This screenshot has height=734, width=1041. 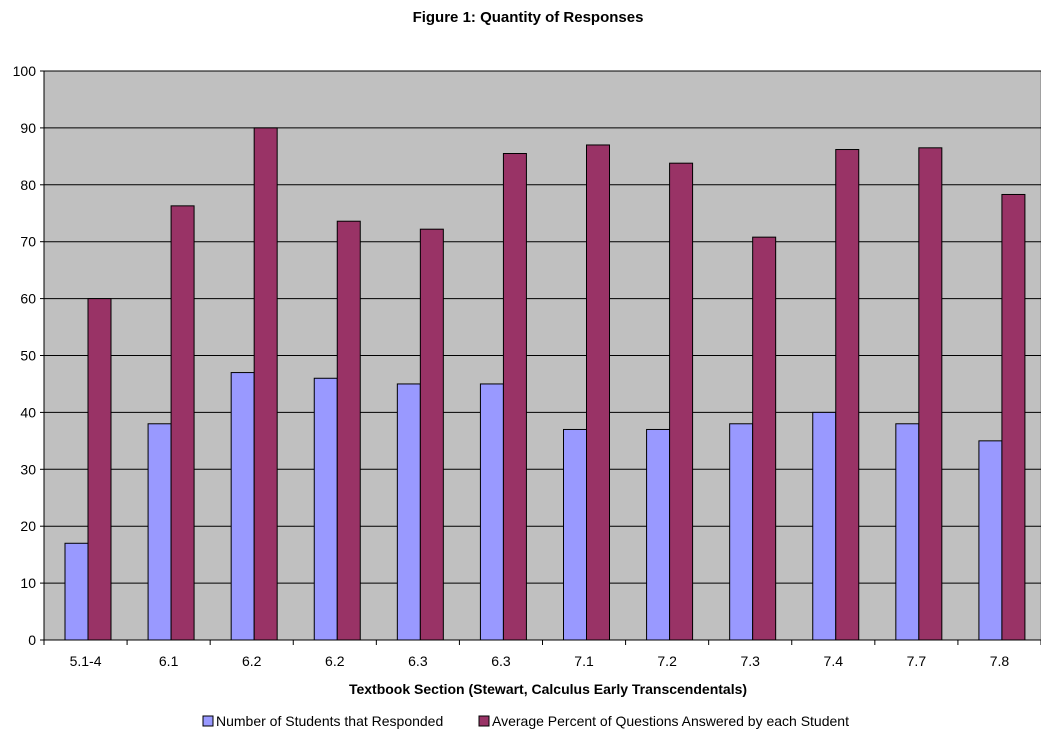 I want to click on x-tick-label-2: 6.2, so click(x=252, y=661).